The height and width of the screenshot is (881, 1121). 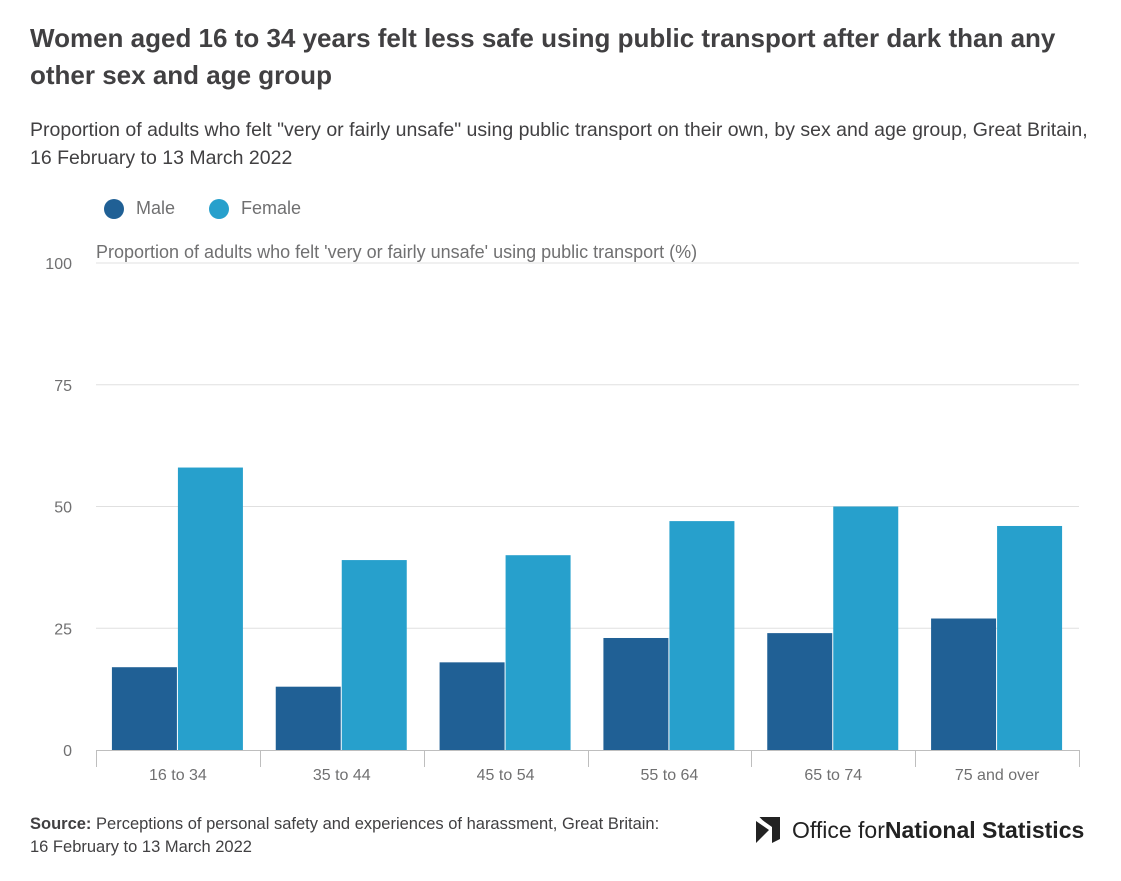 I want to click on x-tick-label: 45 to 54, so click(x=506, y=775).